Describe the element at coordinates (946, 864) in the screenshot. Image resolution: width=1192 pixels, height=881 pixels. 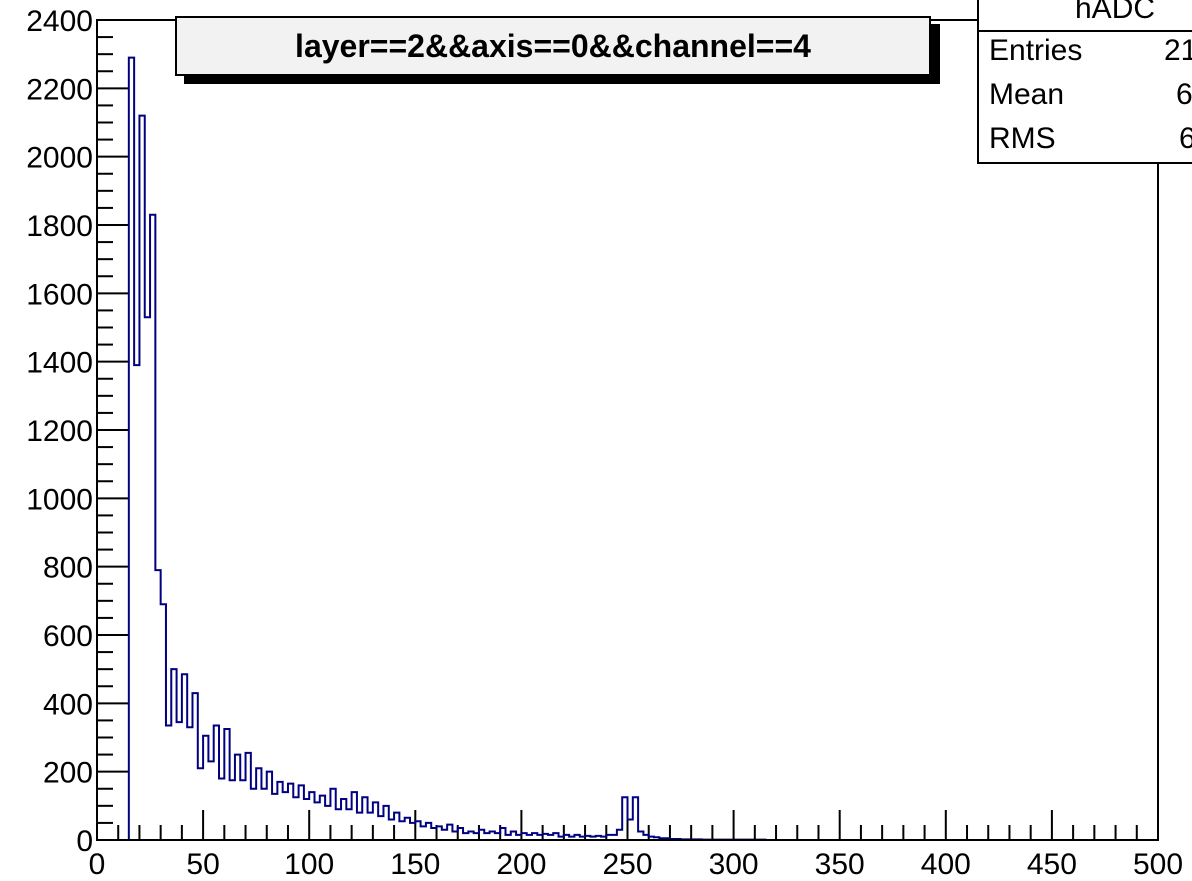
I see `x-tick-label: 400` at that location.